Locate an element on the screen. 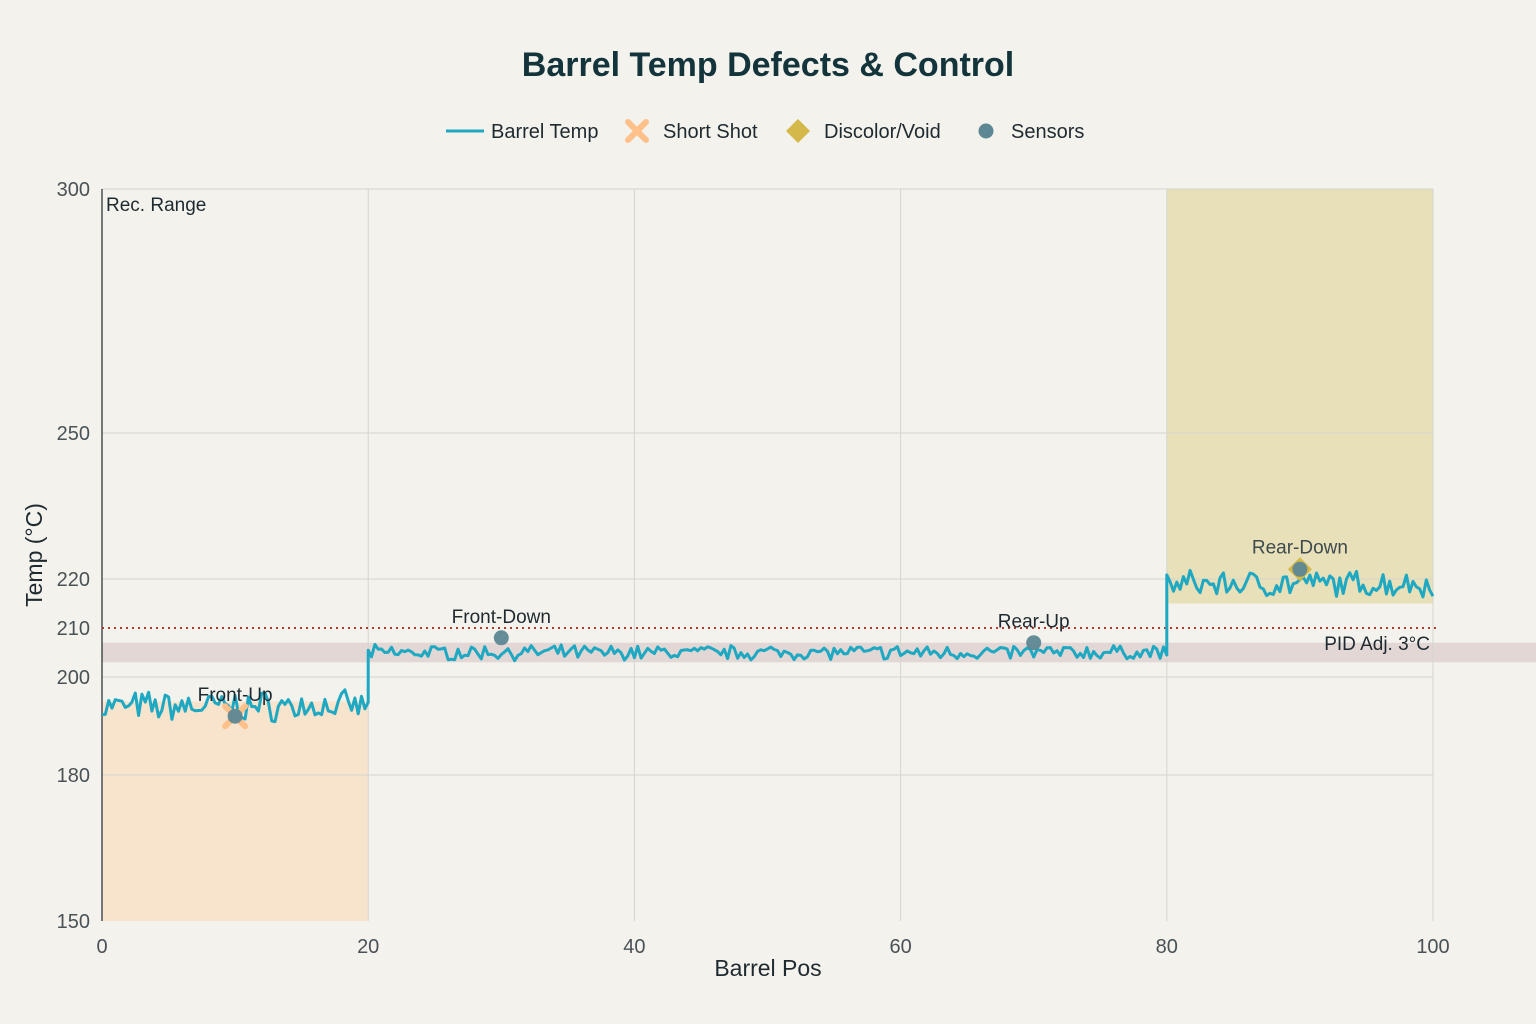 The width and height of the screenshot is (1536, 1024). markers: Front-Up Front-Down Rear-Up Rear-Down is located at coordinates (773, 633).